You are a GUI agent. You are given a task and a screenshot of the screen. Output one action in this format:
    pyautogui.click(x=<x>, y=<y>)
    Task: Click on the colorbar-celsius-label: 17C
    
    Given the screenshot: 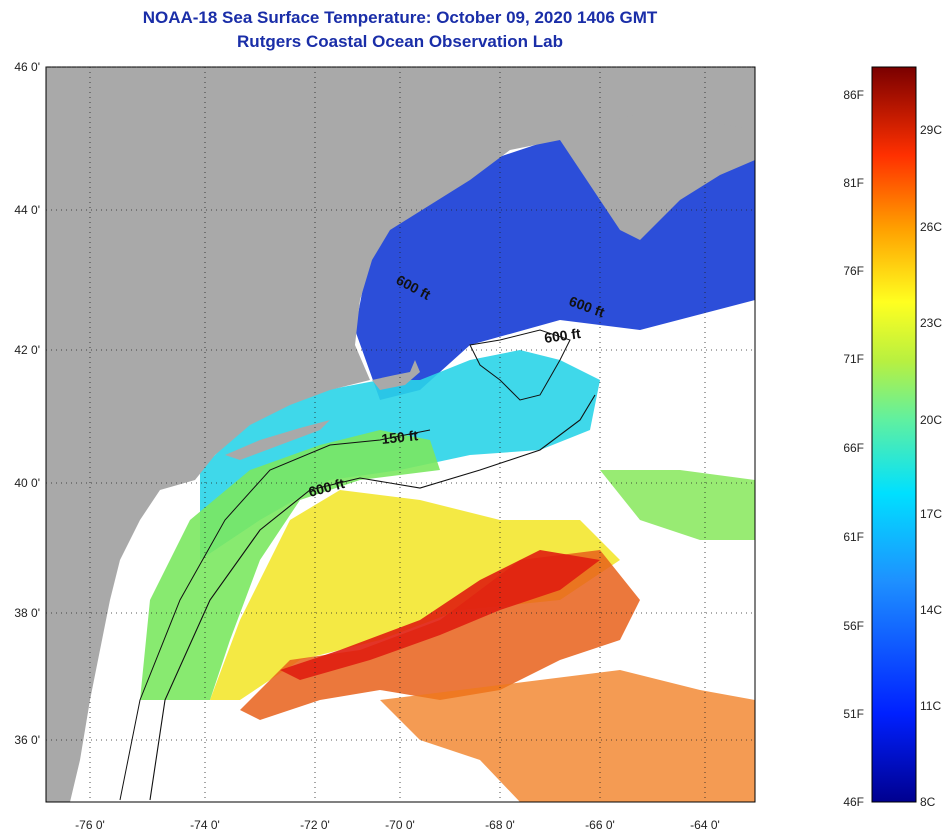 What is the action you would take?
    pyautogui.click(x=931, y=514)
    